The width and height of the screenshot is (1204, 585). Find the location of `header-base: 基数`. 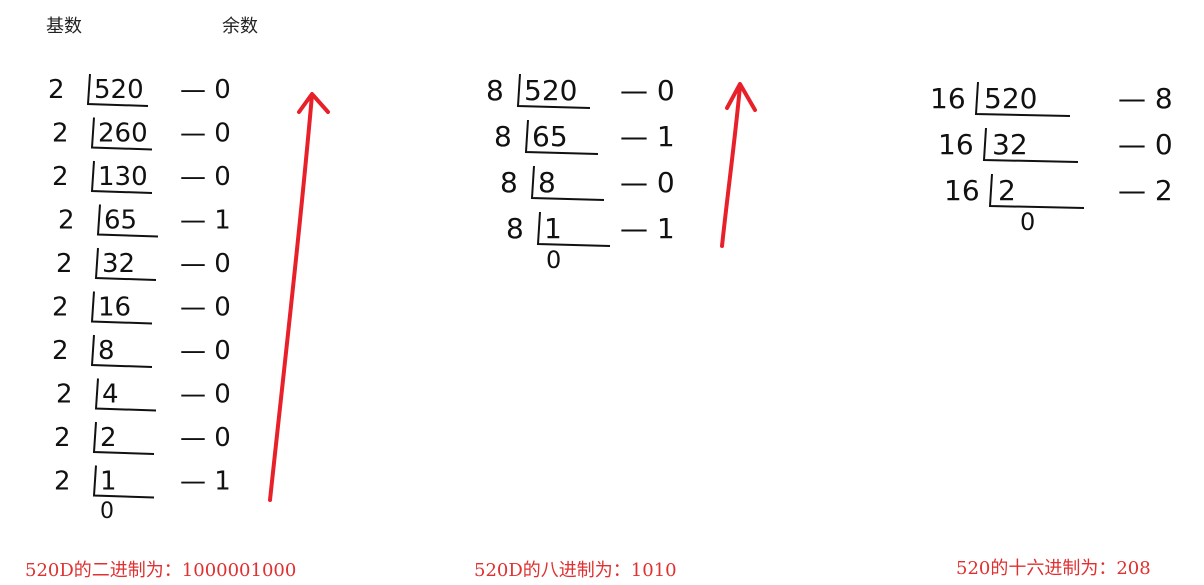

header-base: 基数 is located at coordinates (64, 26).